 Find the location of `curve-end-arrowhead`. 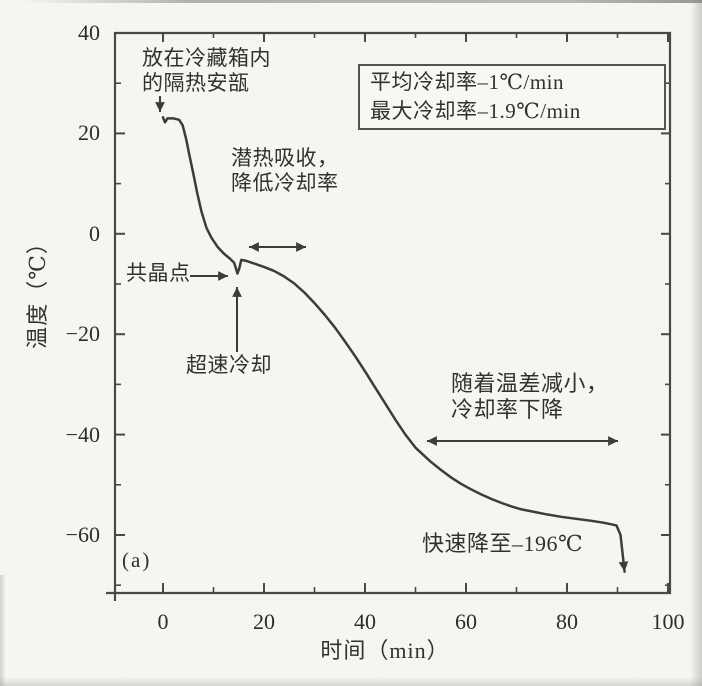

curve-end-arrowhead is located at coordinates (623, 566).